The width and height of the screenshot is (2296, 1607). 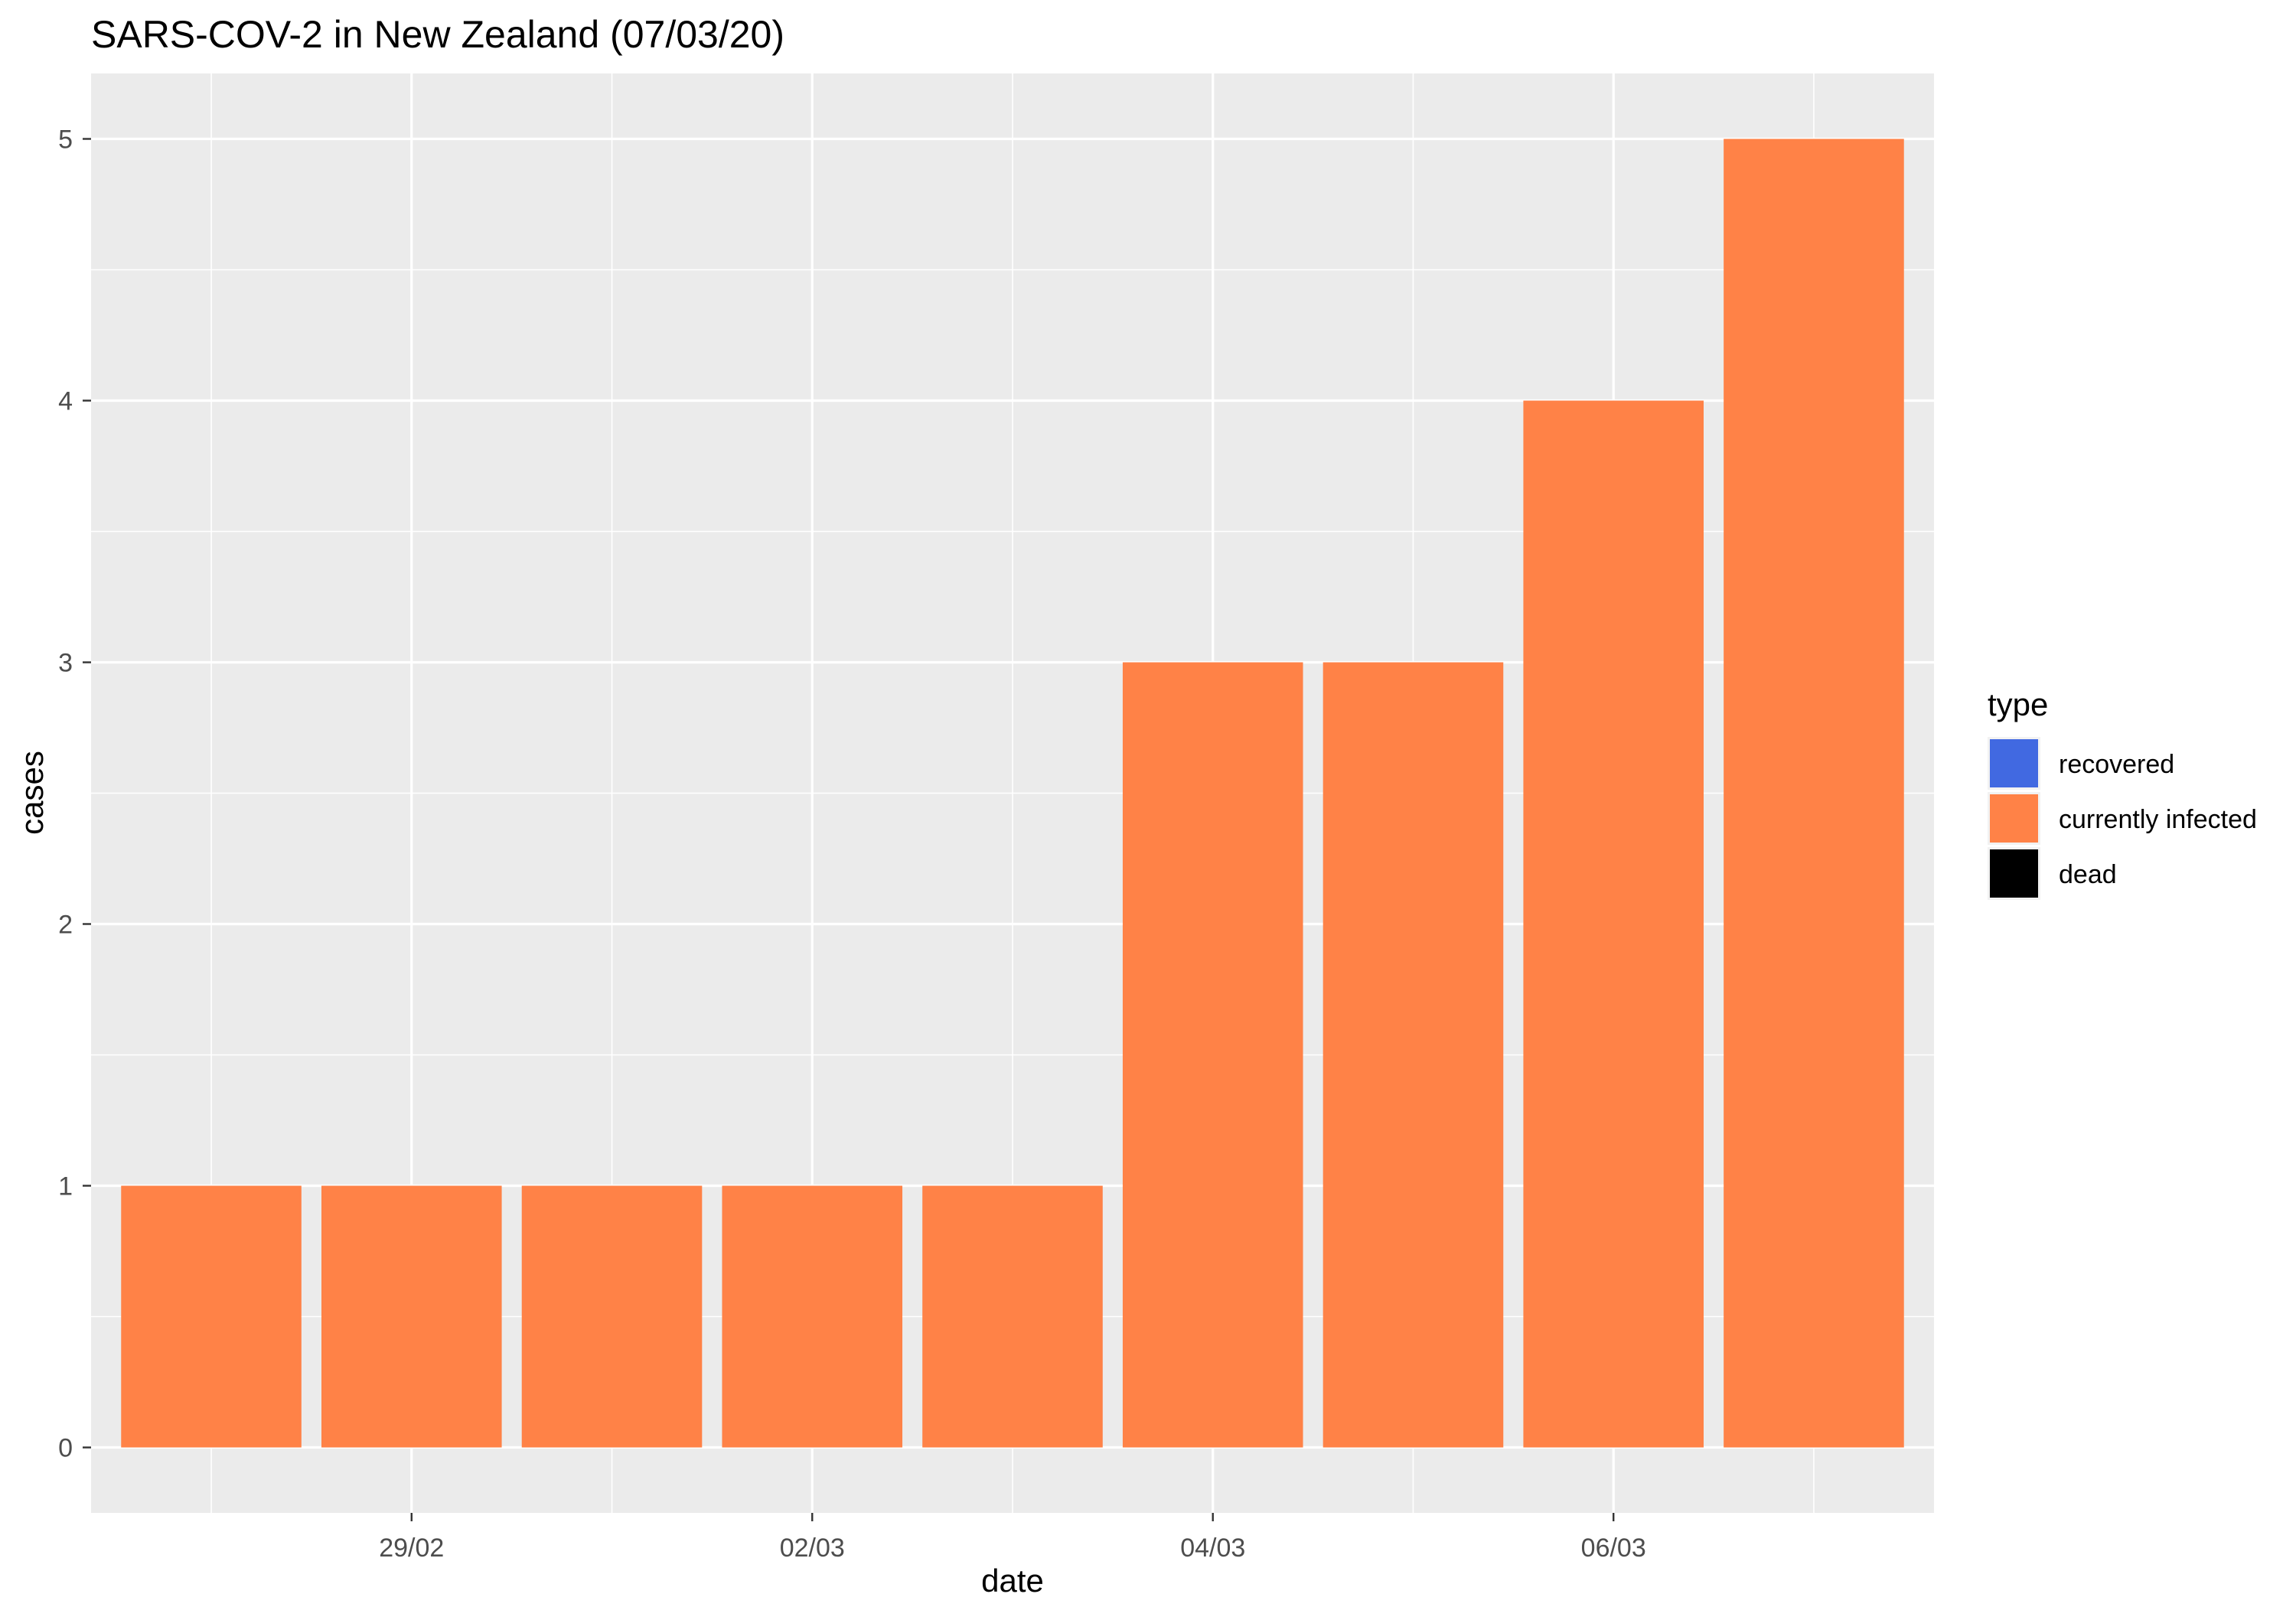 What do you see at coordinates (2122, 793) in the screenshot?
I see `legend: type recovered currently infected dead` at bounding box center [2122, 793].